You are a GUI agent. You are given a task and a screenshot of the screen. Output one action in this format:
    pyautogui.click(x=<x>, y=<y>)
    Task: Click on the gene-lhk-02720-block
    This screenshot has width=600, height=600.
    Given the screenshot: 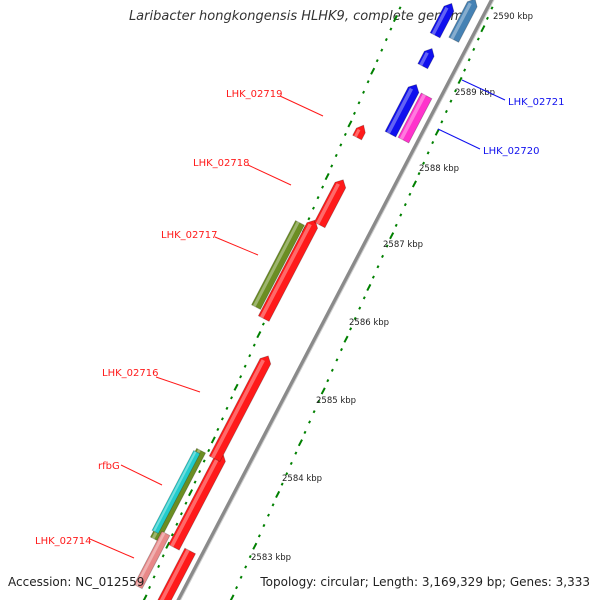 What is the action you would take?
    pyautogui.click(x=402, y=111)
    